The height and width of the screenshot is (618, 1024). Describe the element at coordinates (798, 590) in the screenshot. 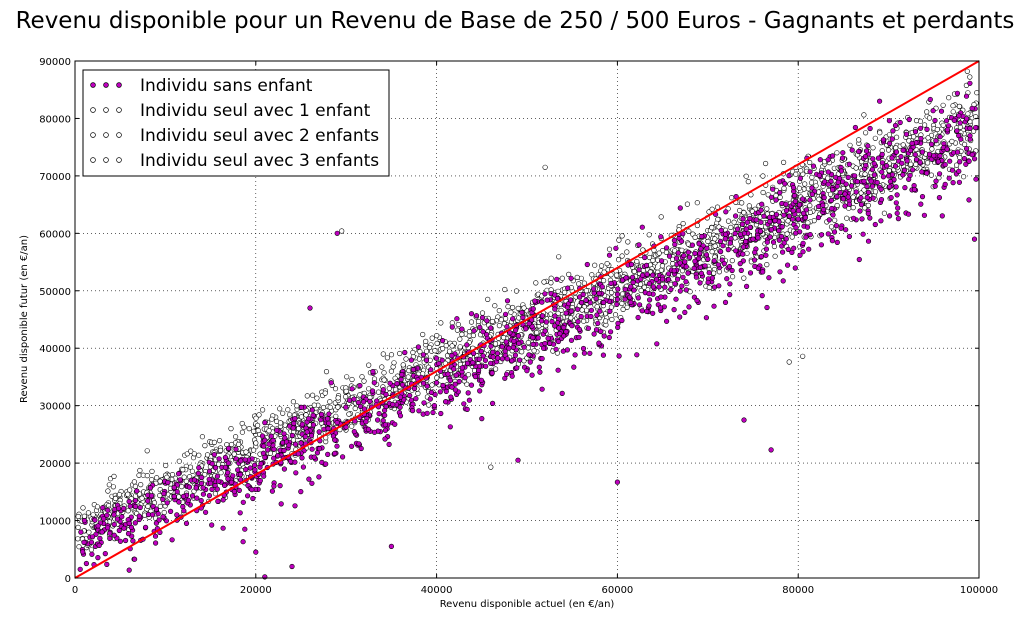

I see `x-tick-label: 80000` at that location.